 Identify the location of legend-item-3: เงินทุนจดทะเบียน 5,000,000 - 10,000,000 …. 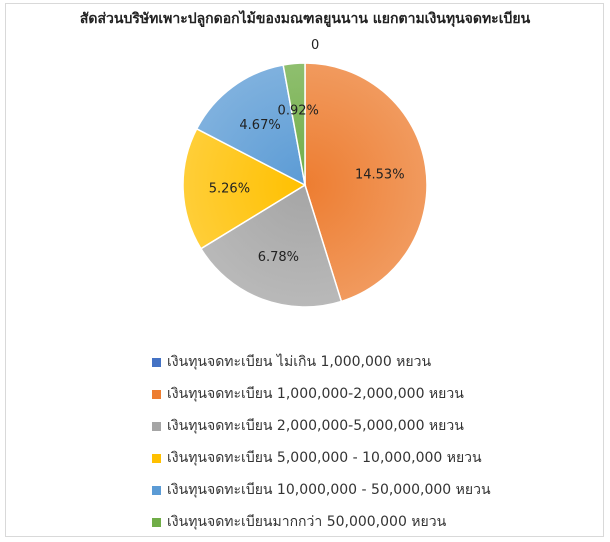
(321, 458).